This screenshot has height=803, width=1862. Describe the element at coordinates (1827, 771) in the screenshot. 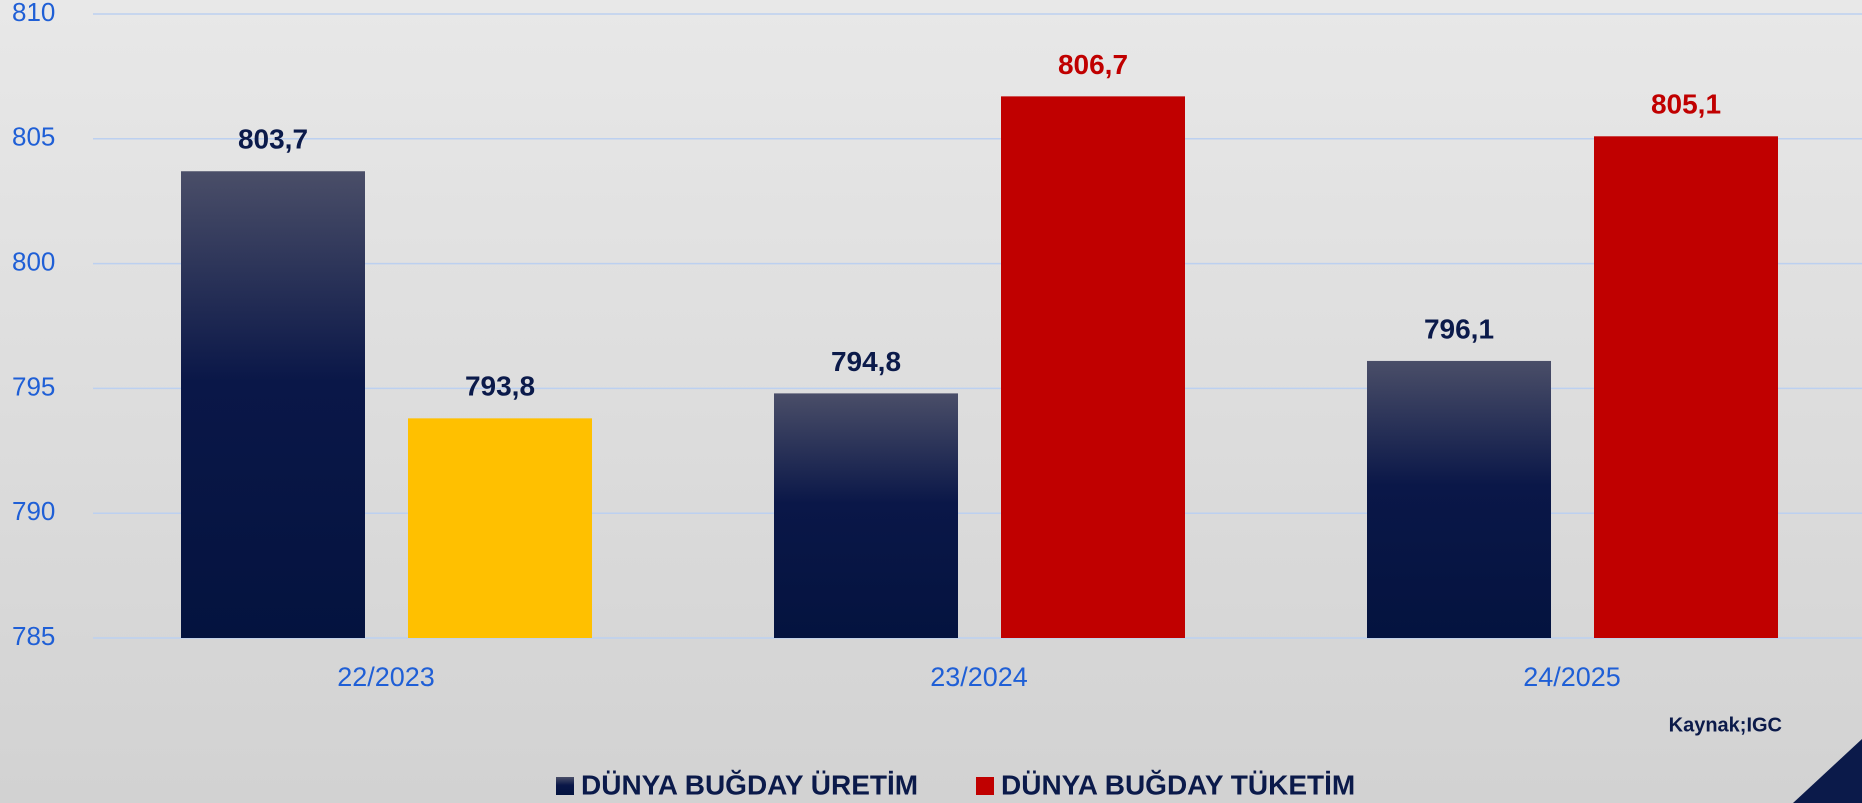

I see `corner-decoration` at that location.